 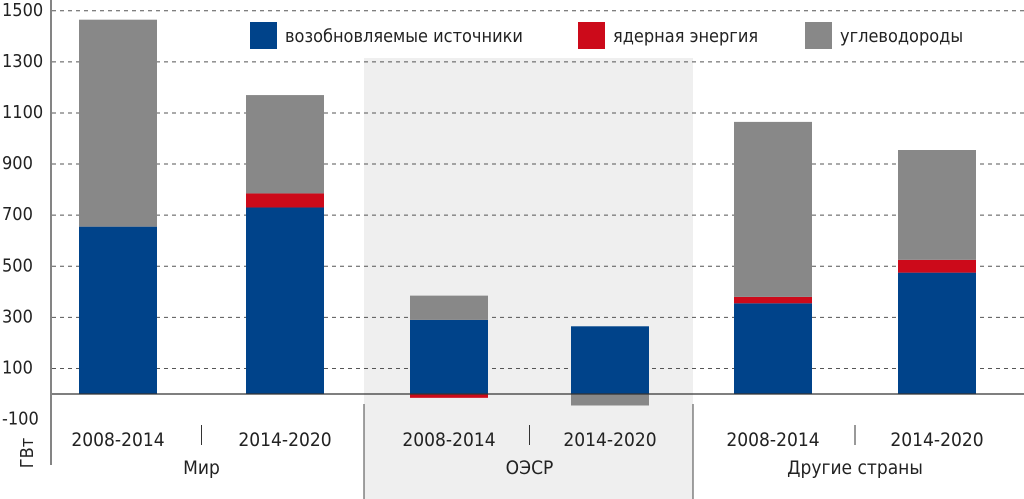 What do you see at coordinates (17, 367) in the screenshot?
I see `y-tick-label: 100` at bounding box center [17, 367].